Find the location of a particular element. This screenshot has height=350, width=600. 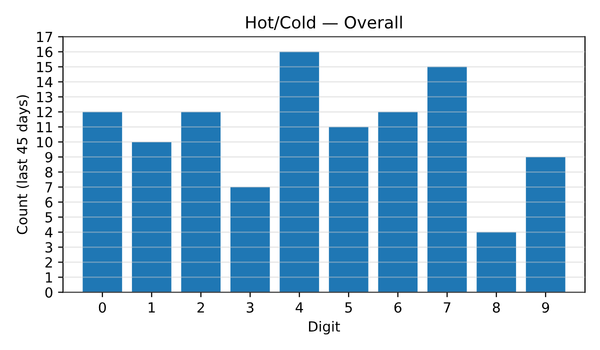

y-tick-label: 5 is located at coordinates (49, 217).